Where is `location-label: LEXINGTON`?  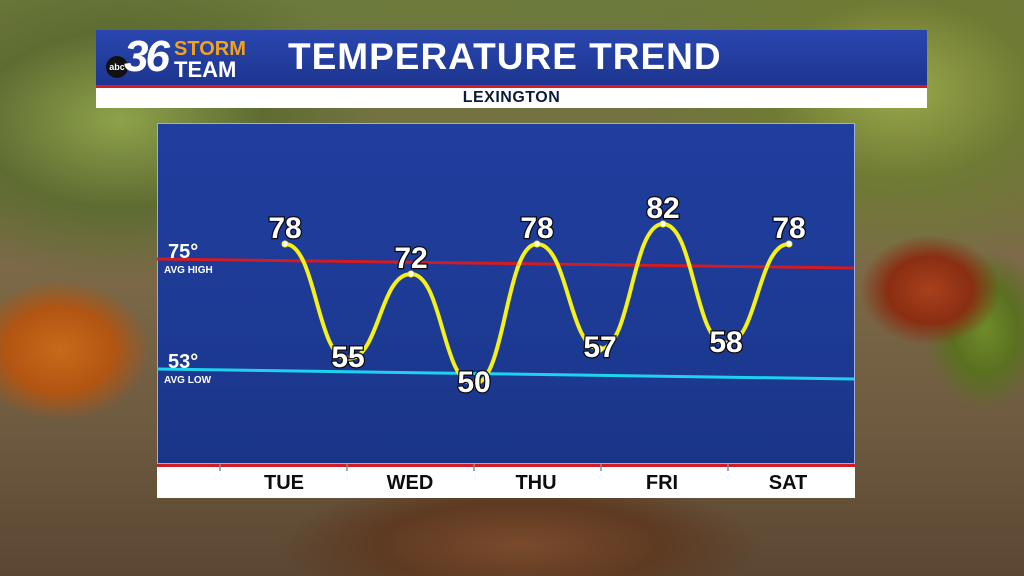 location-label: LEXINGTON is located at coordinates (511, 97).